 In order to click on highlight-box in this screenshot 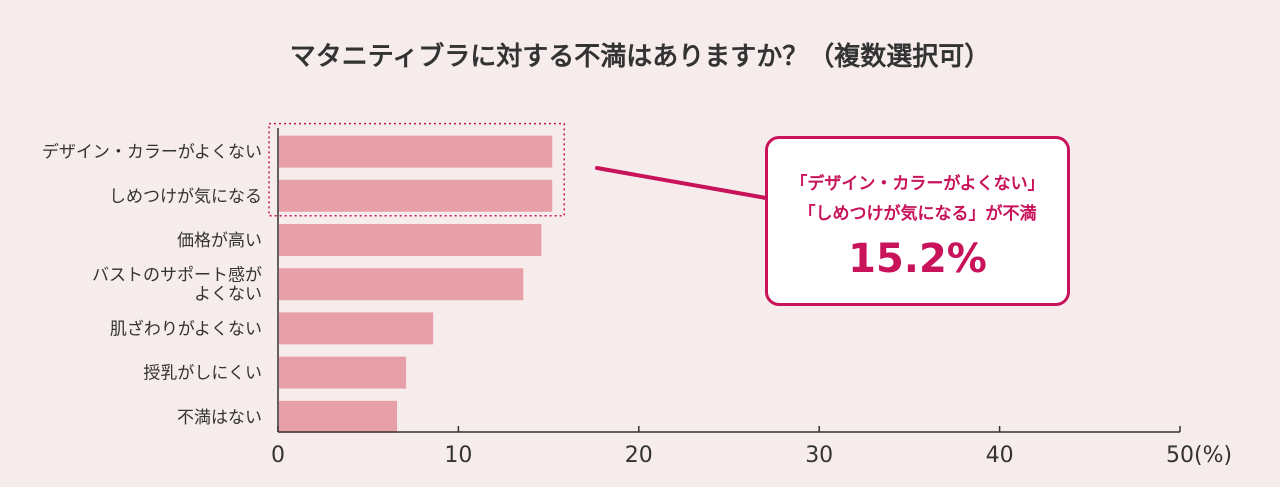, I will do `click(416, 169)`.